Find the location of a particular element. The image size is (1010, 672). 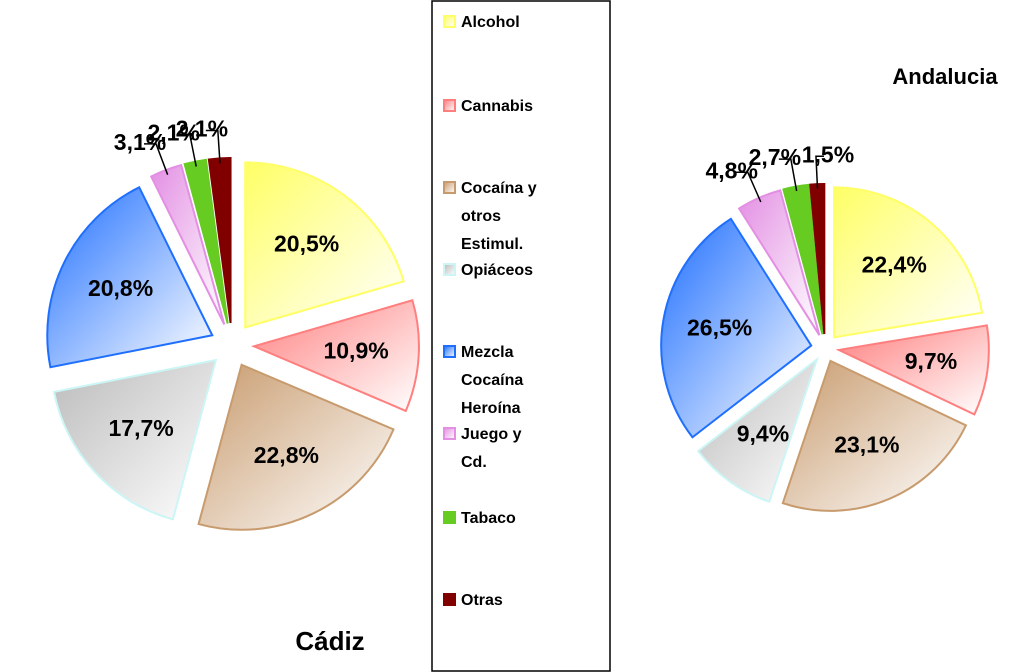

chart-title: Cádiz is located at coordinates (329, 641).